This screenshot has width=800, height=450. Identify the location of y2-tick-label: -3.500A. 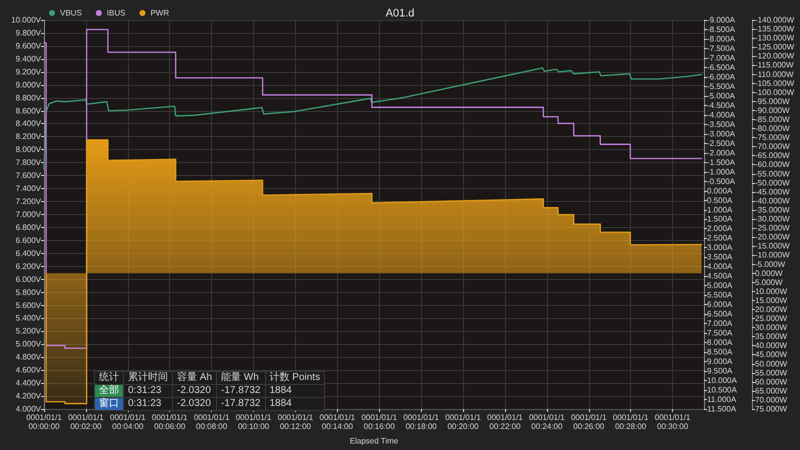
(721, 124).